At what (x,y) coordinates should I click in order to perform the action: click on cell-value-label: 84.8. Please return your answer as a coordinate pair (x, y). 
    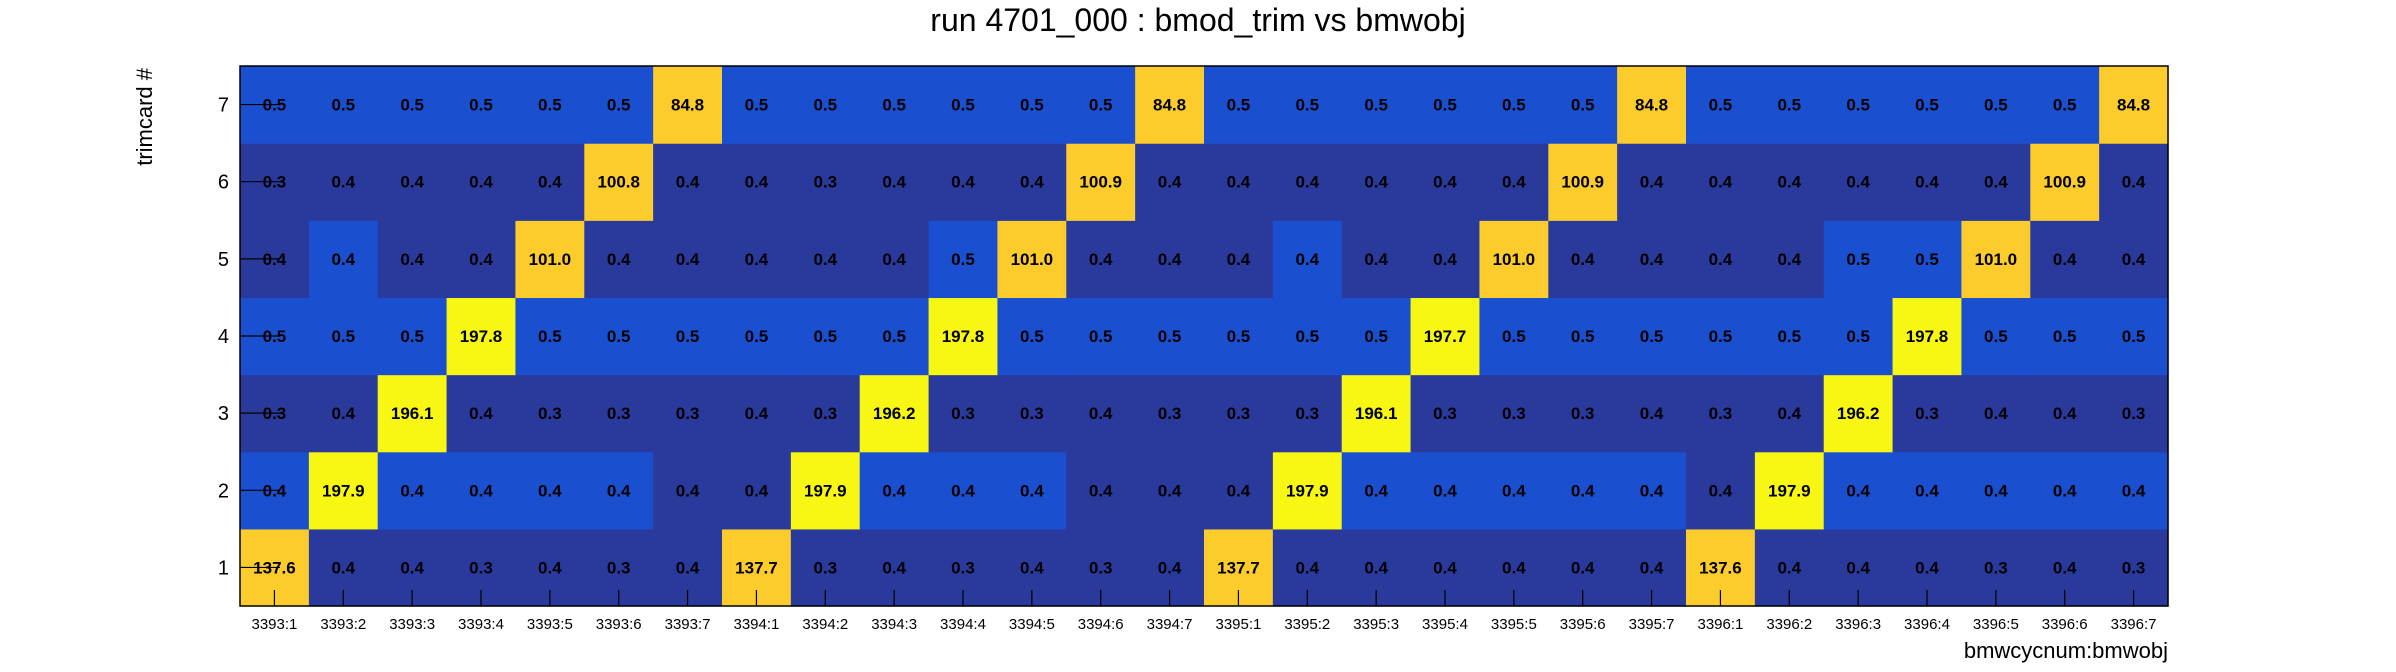
    Looking at the image, I should click on (1169, 105).